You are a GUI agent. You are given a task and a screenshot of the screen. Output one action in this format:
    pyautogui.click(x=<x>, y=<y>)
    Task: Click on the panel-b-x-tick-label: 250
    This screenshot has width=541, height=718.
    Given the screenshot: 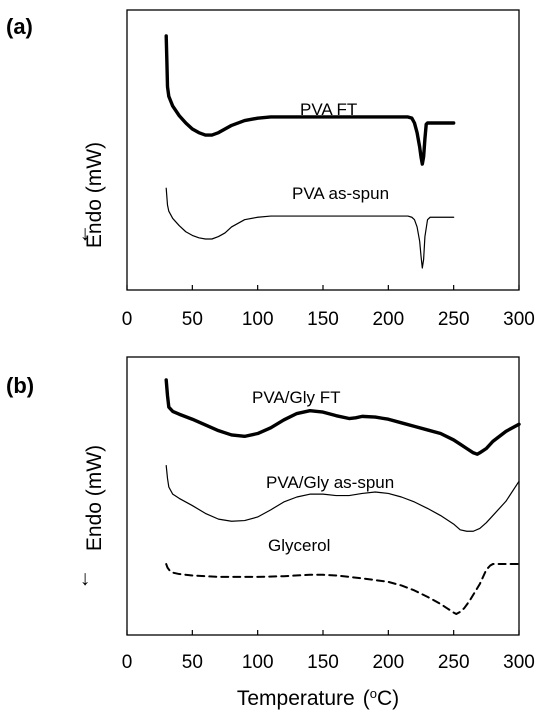 What is the action you would take?
    pyautogui.click(x=454, y=662)
    